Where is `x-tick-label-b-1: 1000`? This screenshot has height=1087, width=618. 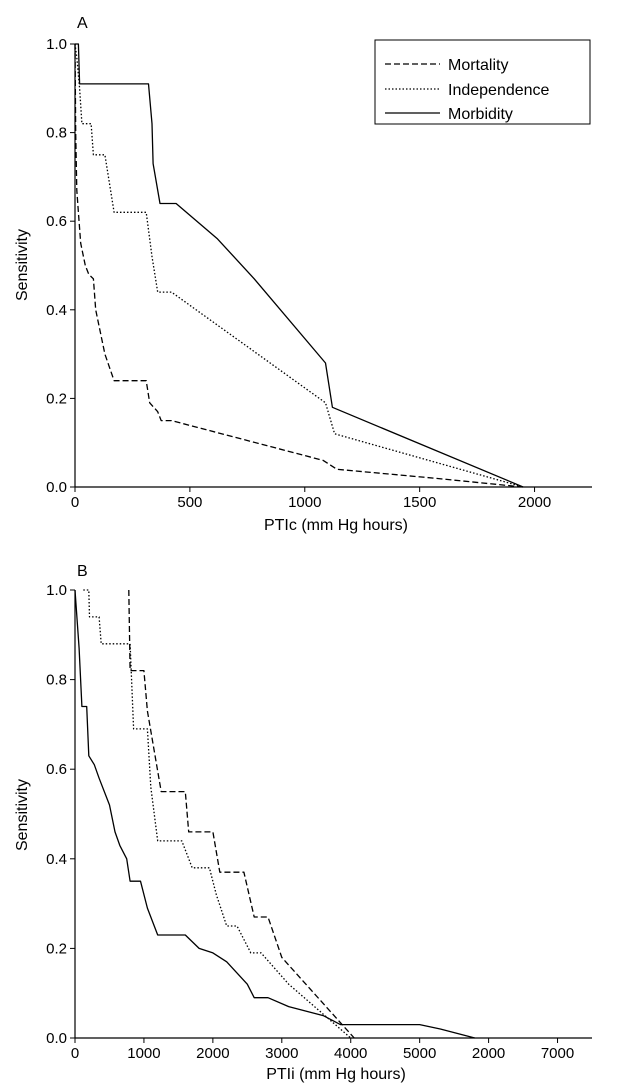
x-tick-label-b-1: 1000 is located at coordinates (143, 1053).